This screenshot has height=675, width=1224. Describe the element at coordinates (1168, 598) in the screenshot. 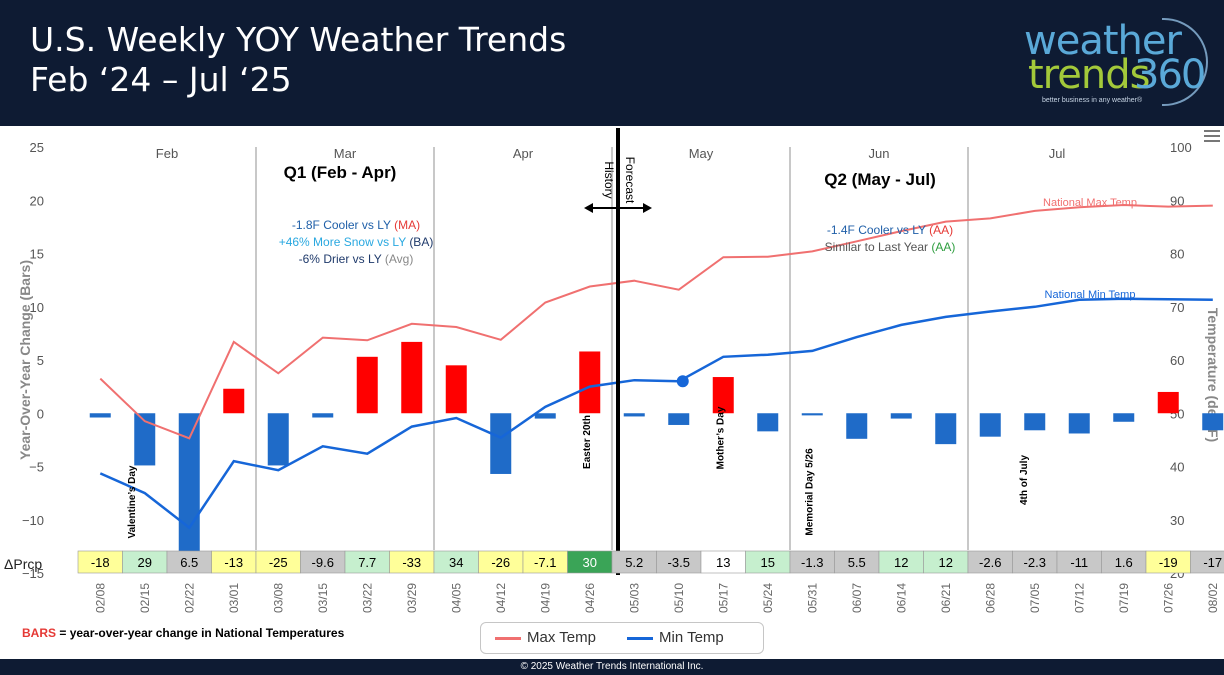

I see `x-tick-label: 07/26` at that location.